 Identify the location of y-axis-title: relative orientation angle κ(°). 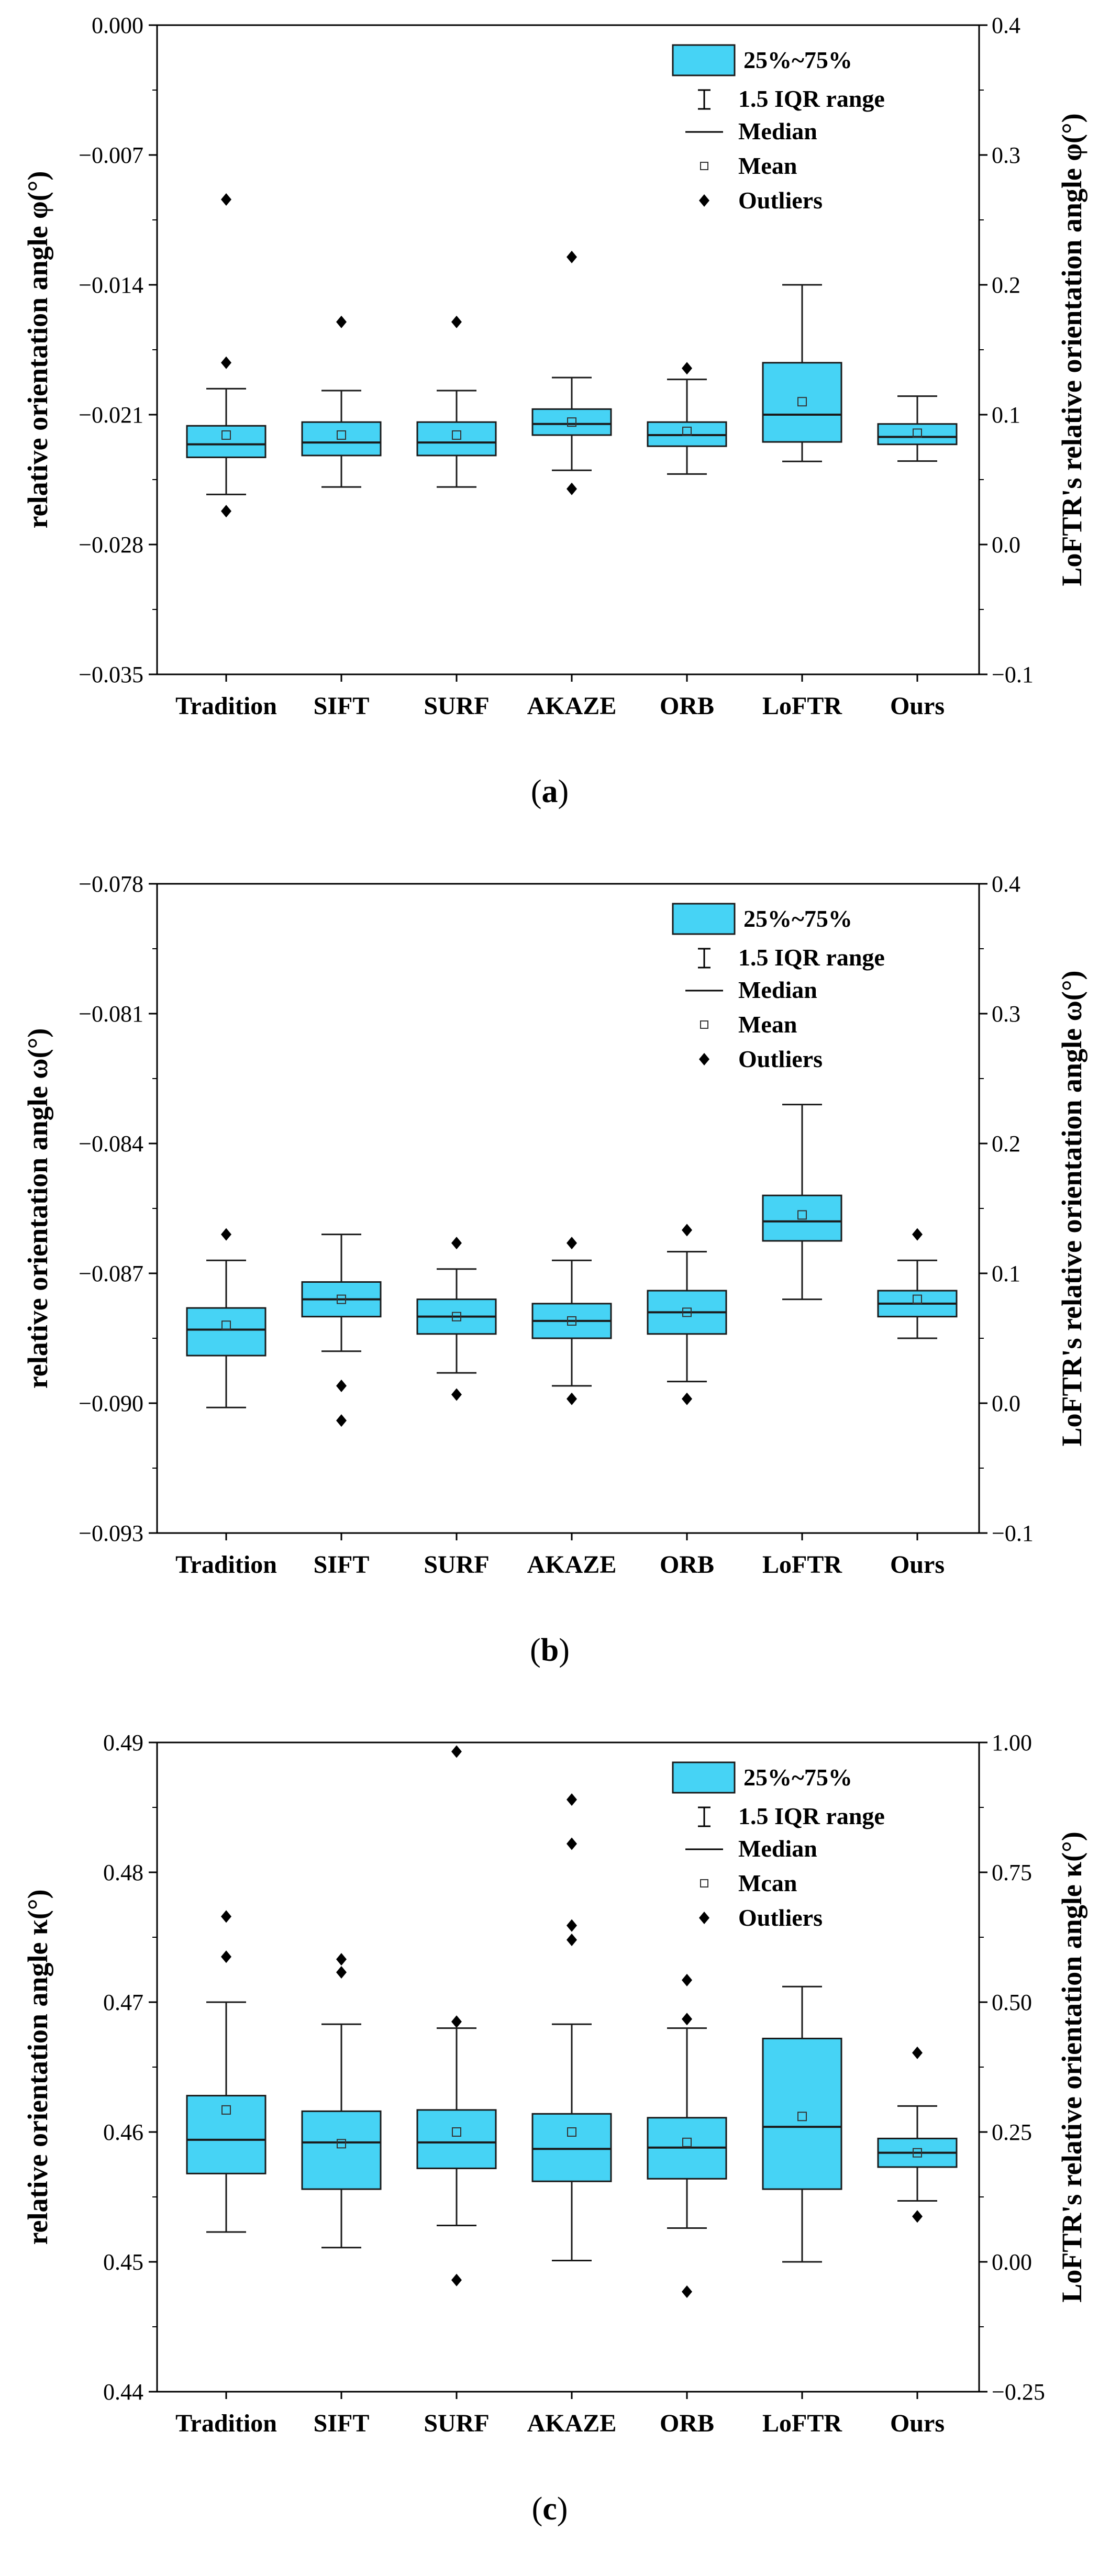
(37, 2067).